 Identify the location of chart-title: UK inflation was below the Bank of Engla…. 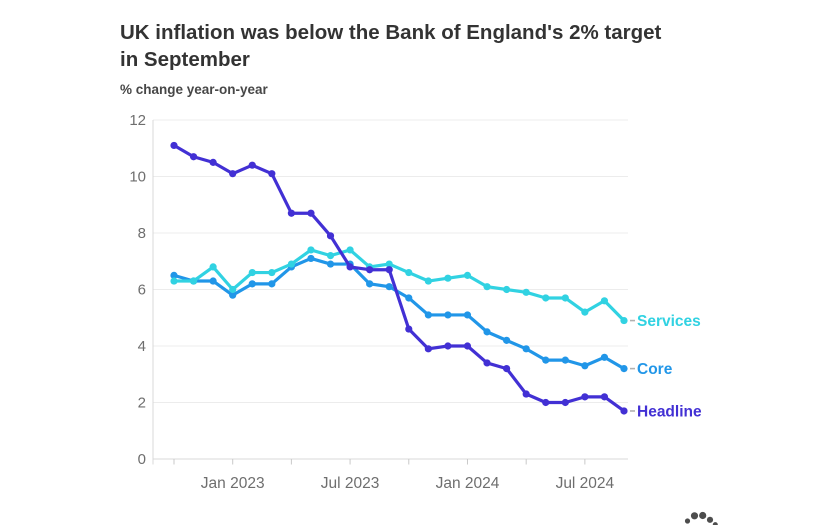
(450, 46).